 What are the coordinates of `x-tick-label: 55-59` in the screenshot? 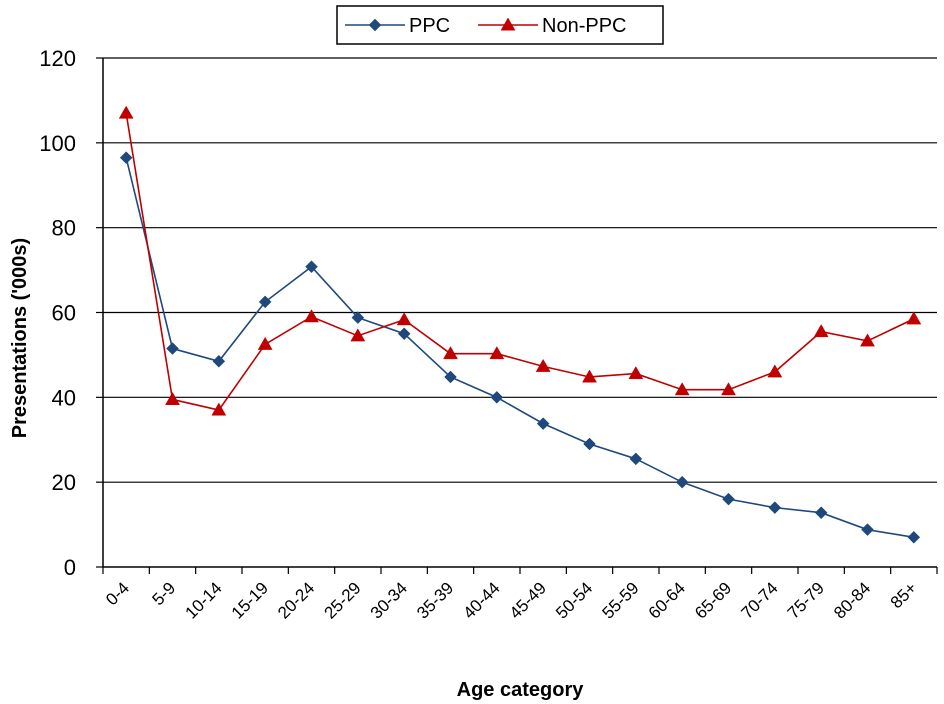 It's located at (620, 600).